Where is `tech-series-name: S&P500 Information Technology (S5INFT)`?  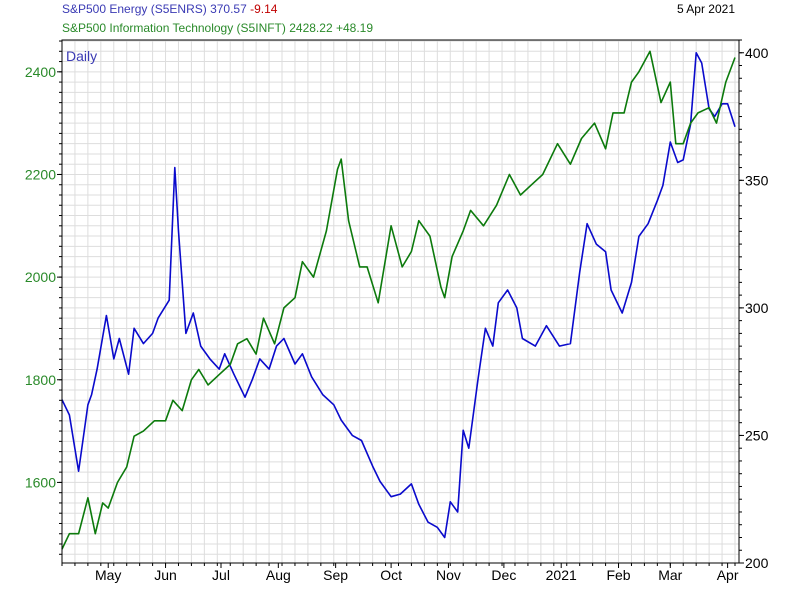
tech-series-name: S&P500 Information Technology (S5INFT) is located at coordinates (174, 28).